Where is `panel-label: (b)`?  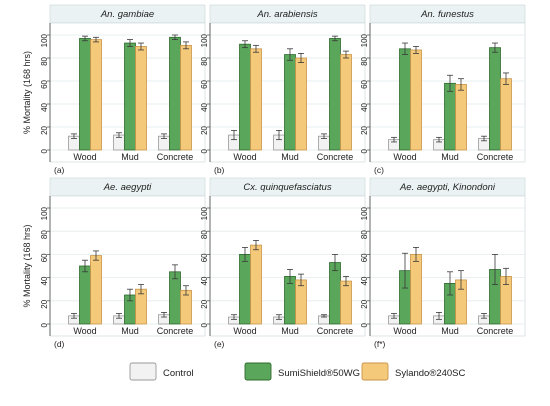 panel-label: (b) is located at coordinates (219, 170).